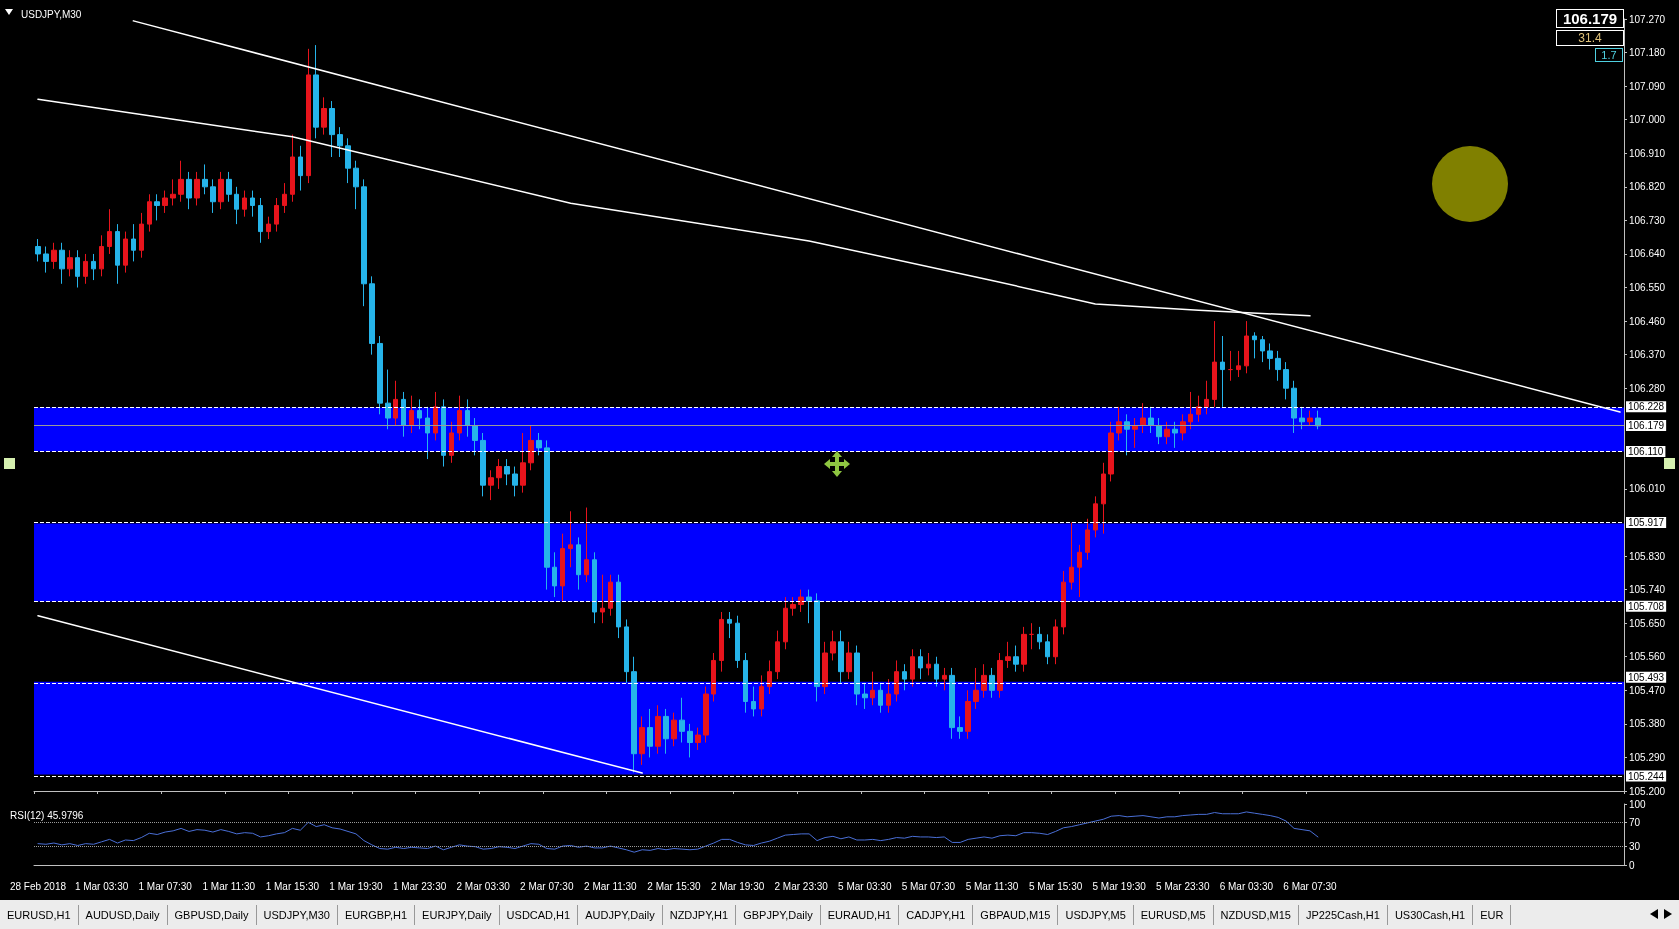 The width and height of the screenshot is (1679, 929). Describe the element at coordinates (1183, 886) in the screenshot. I see `x-tick-label: 5 Mar 23:30` at that location.